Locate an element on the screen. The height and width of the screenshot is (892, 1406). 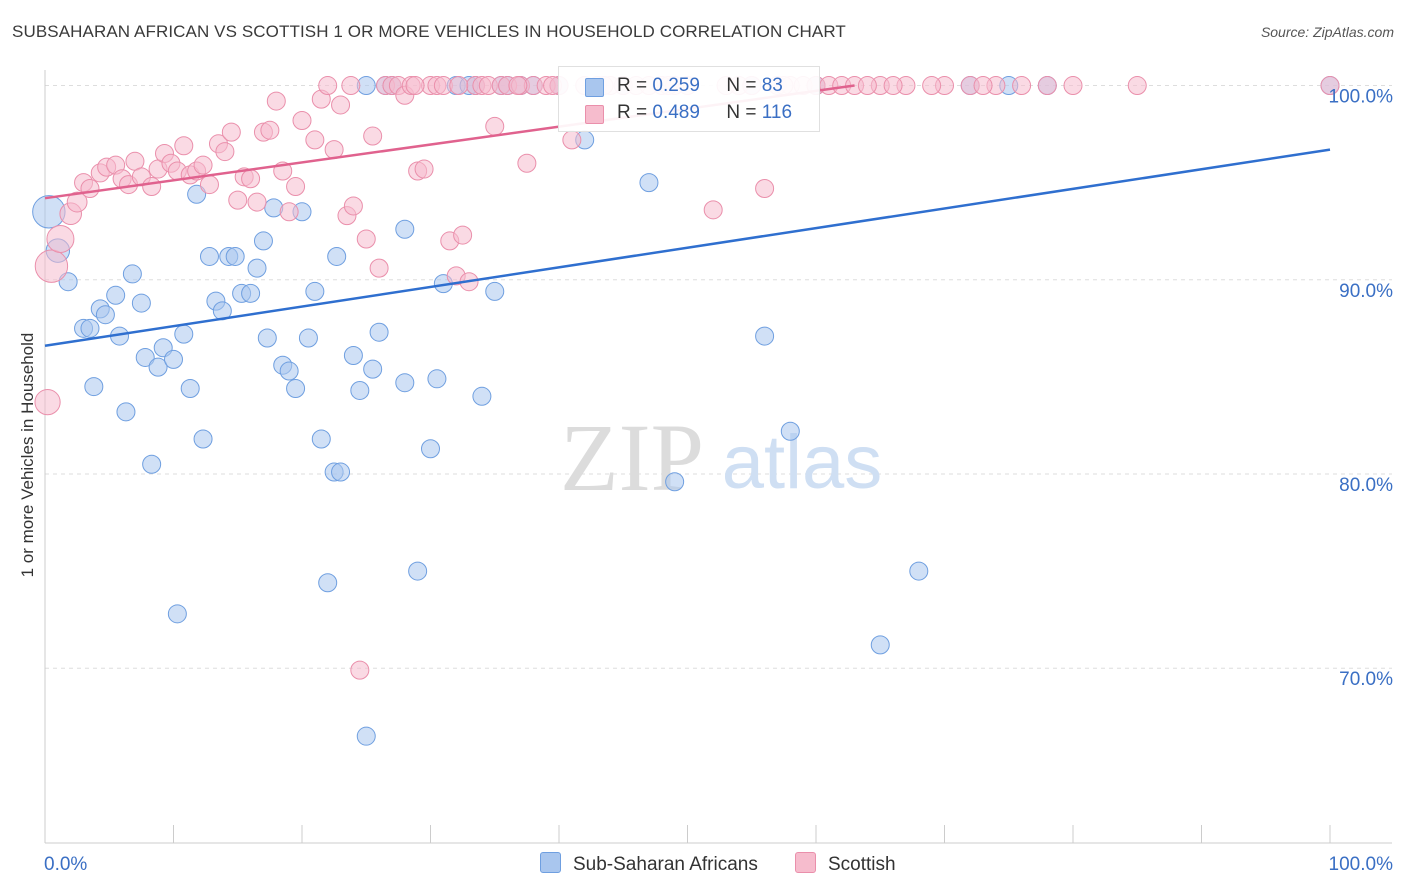
bottom-legend-scottish: Scottish is located at coordinates (845, 864).